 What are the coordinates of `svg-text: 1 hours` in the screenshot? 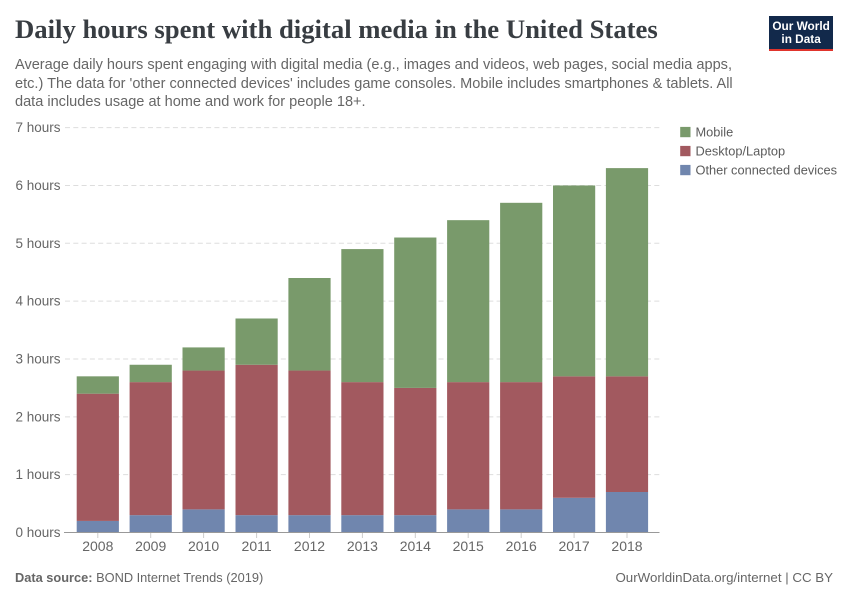 It's located at (37, 474).